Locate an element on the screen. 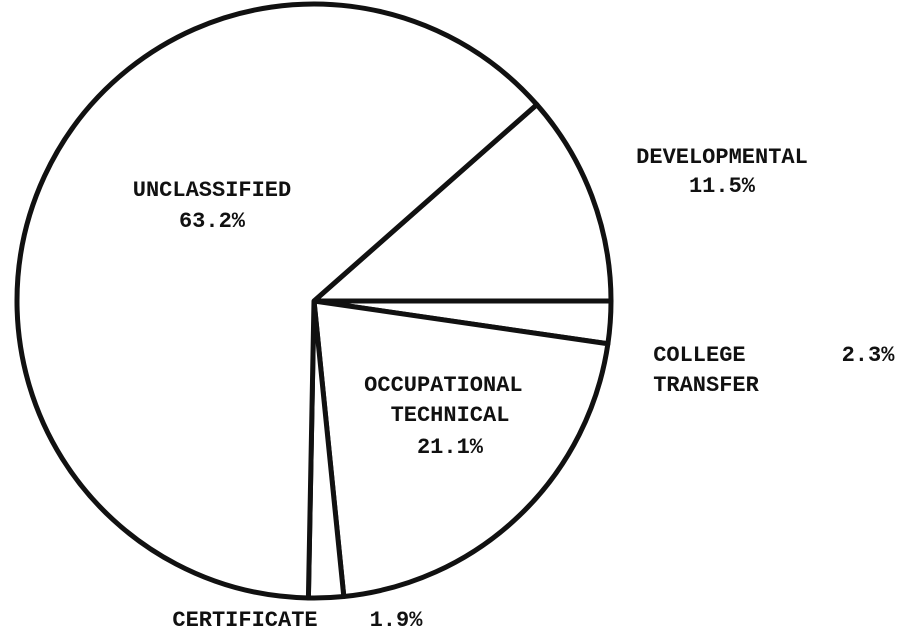  label-line: OCCUPATIONAL is located at coordinates (450, 385).